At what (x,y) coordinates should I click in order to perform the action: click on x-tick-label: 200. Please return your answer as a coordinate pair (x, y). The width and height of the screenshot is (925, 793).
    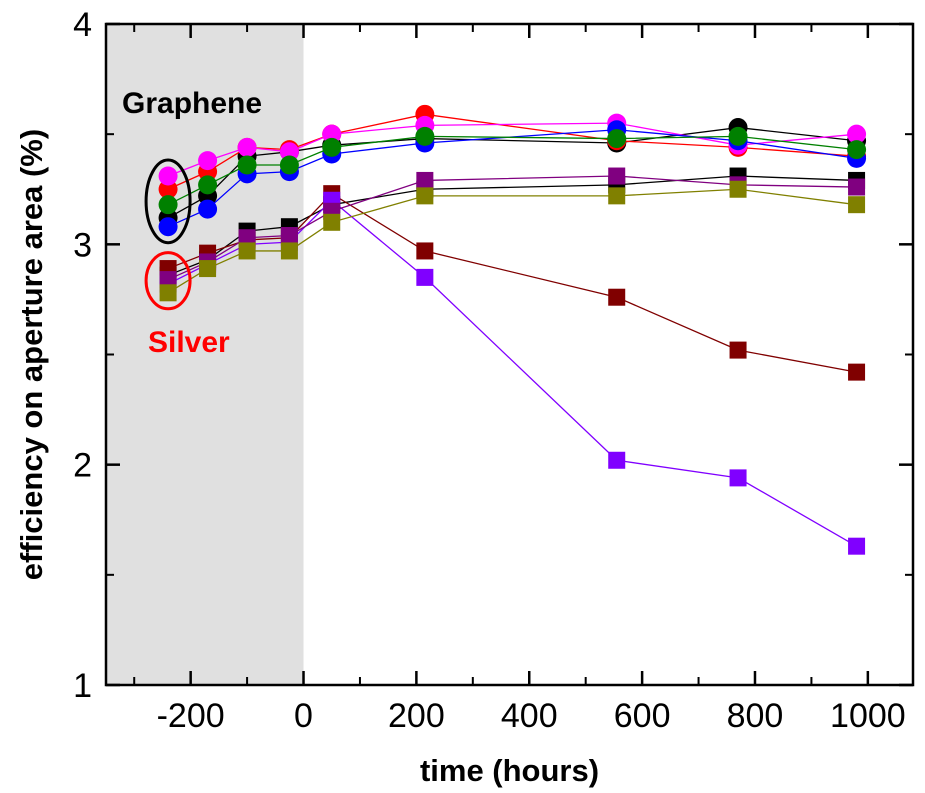
    Looking at the image, I should click on (416, 716).